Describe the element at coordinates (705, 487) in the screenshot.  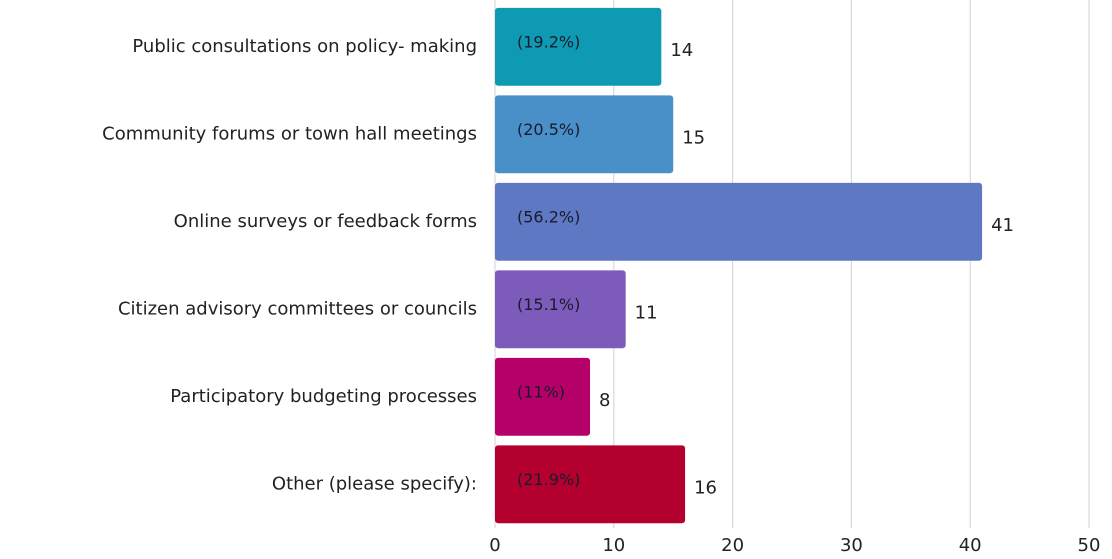
I see `value-label: 16` at that location.